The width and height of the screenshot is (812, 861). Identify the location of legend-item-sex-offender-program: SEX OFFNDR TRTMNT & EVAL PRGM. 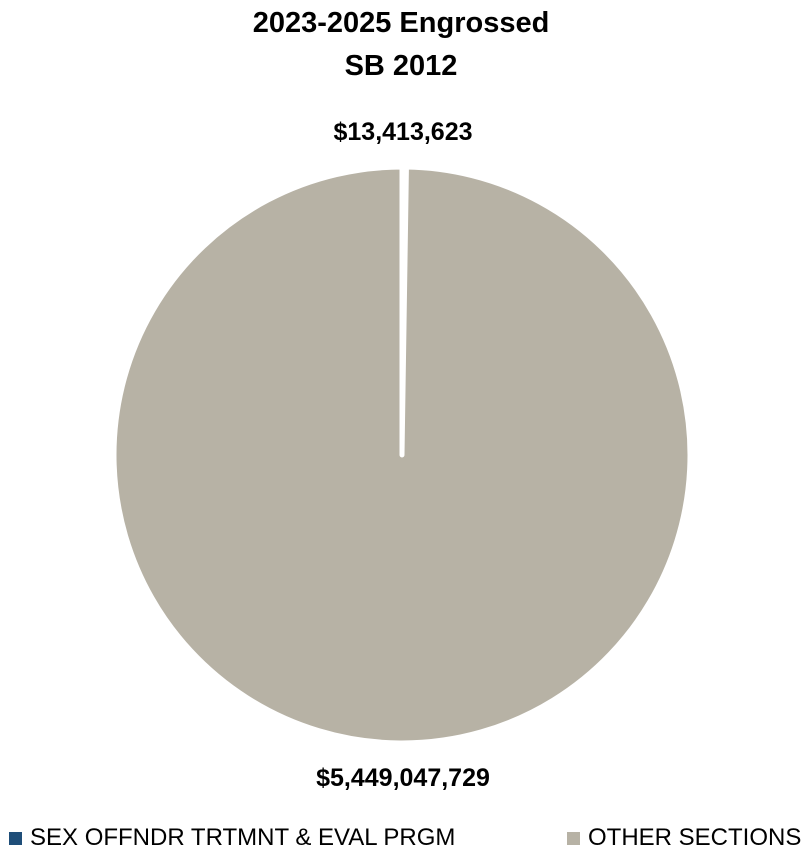
(232, 838).